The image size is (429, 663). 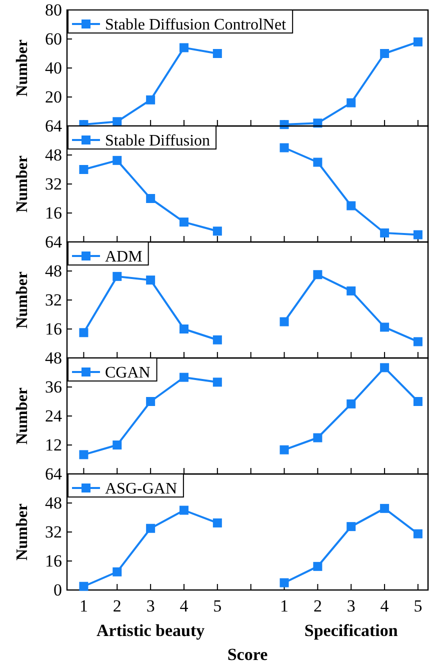 What do you see at coordinates (53, 68) in the screenshot?
I see `y-tick-label: 40` at bounding box center [53, 68].